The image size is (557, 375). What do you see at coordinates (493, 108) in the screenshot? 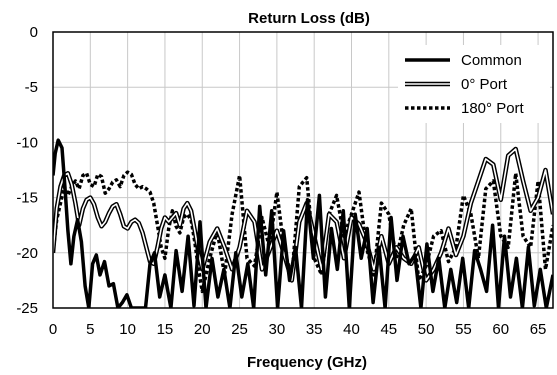
I see `legend-label: 180° Port` at bounding box center [493, 108].